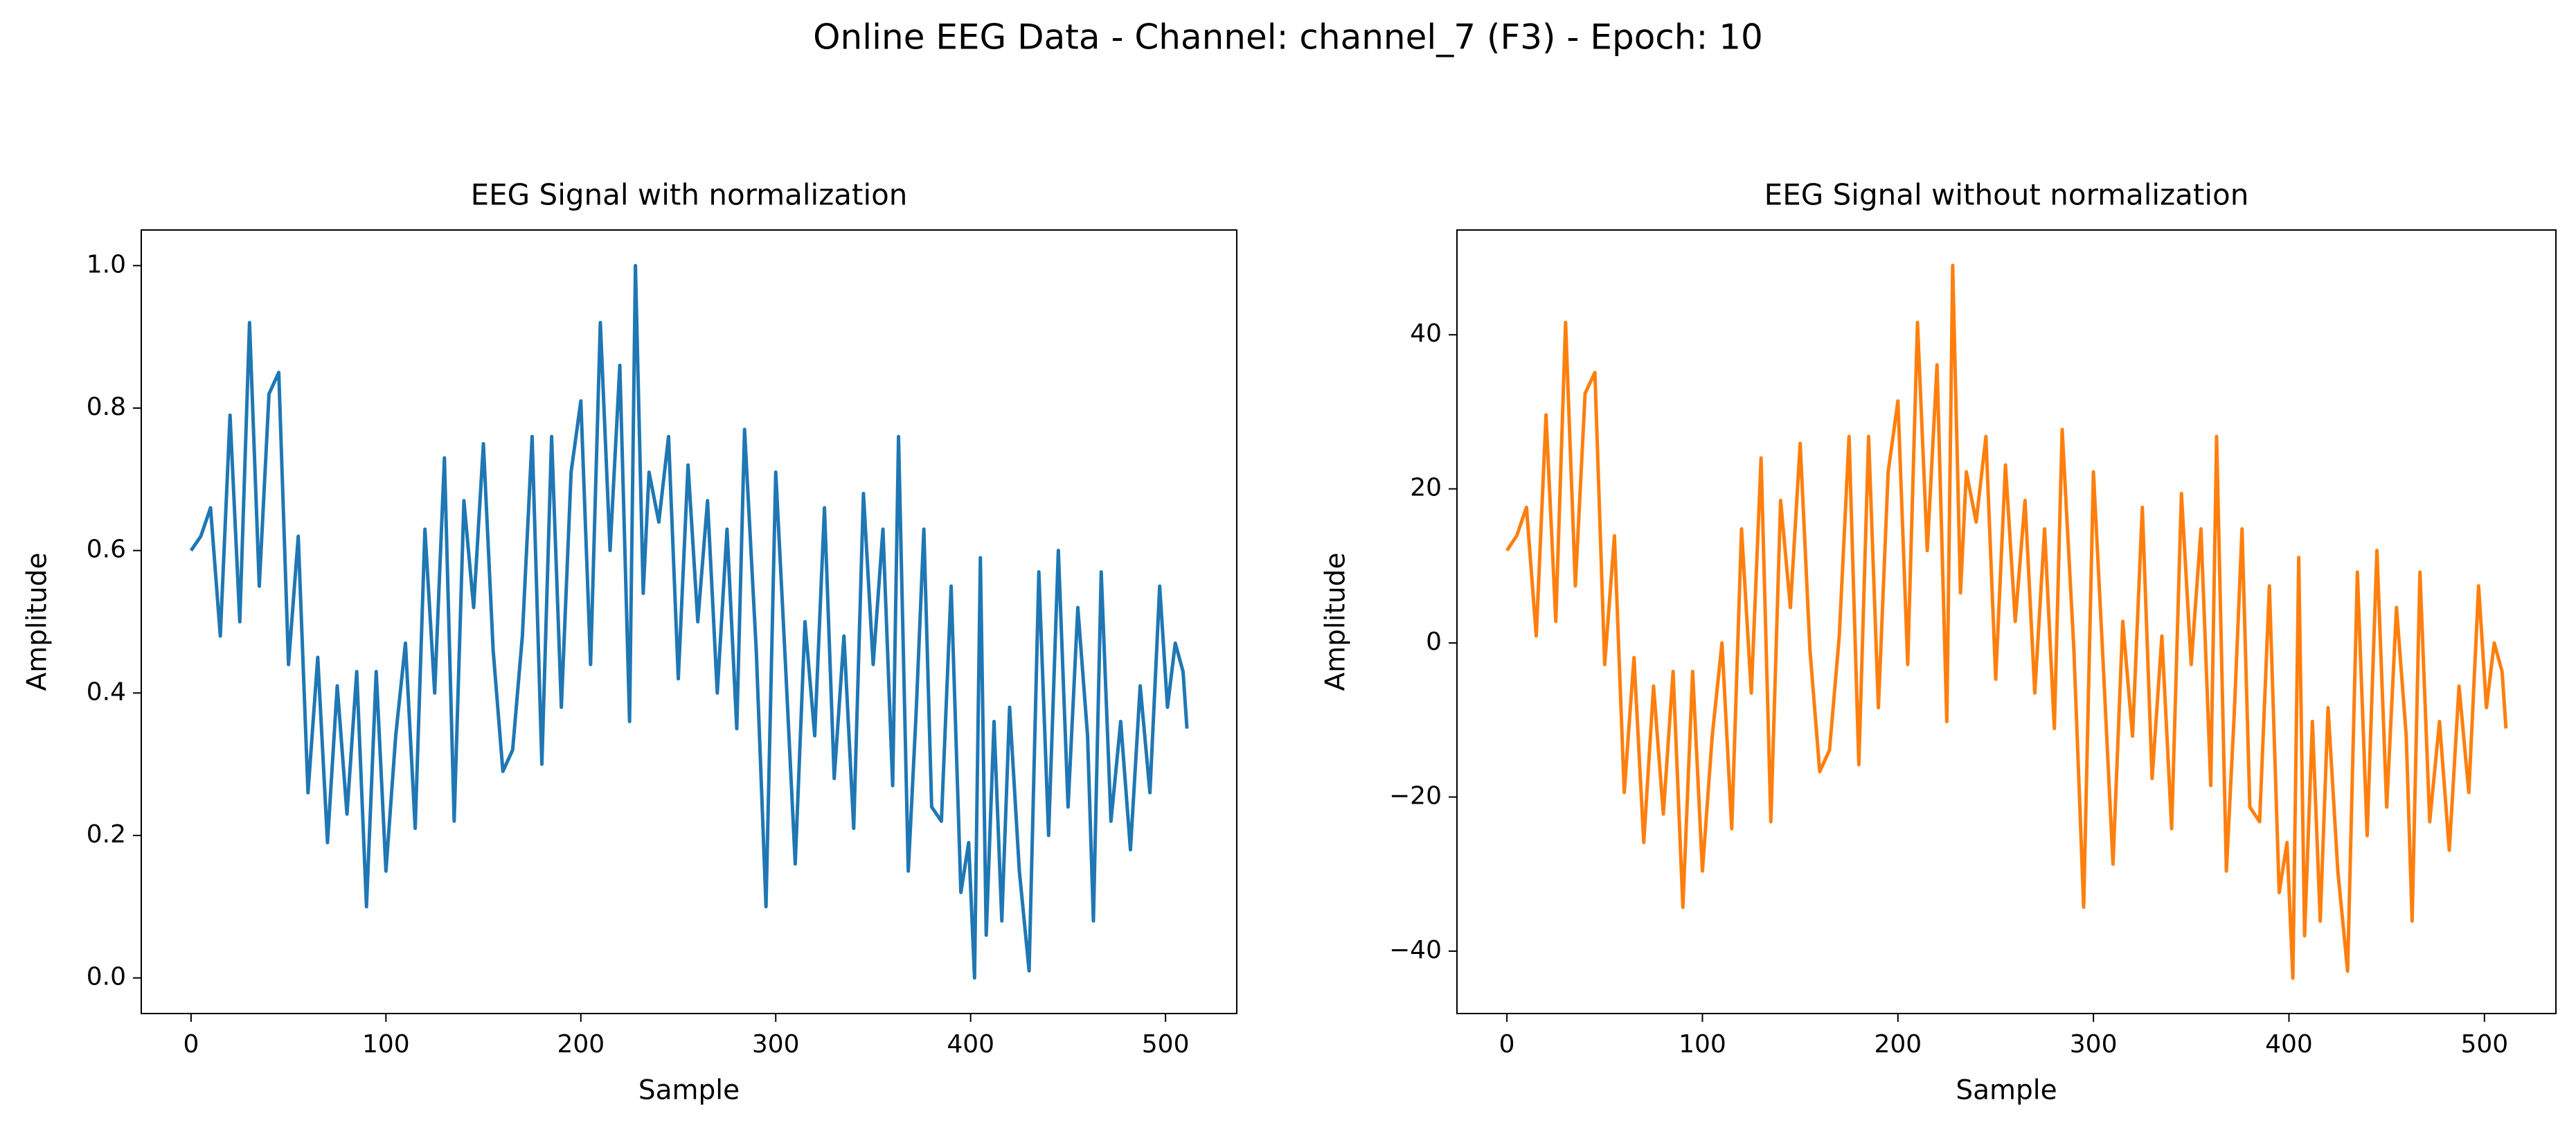 The width and height of the screenshot is (2576, 1132). What do you see at coordinates (690, 195) in the screenshot?
I see `subplot-title: EEG Signal with normalization` at bounding box center [690, 195].